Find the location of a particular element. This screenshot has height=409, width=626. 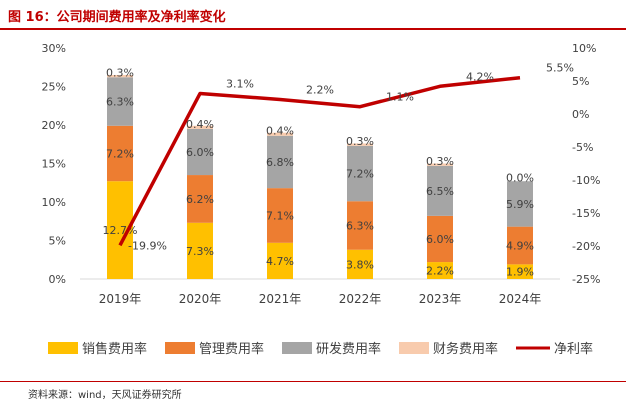

bar-data-label: 4.9% is located at coordinates (520, 246).